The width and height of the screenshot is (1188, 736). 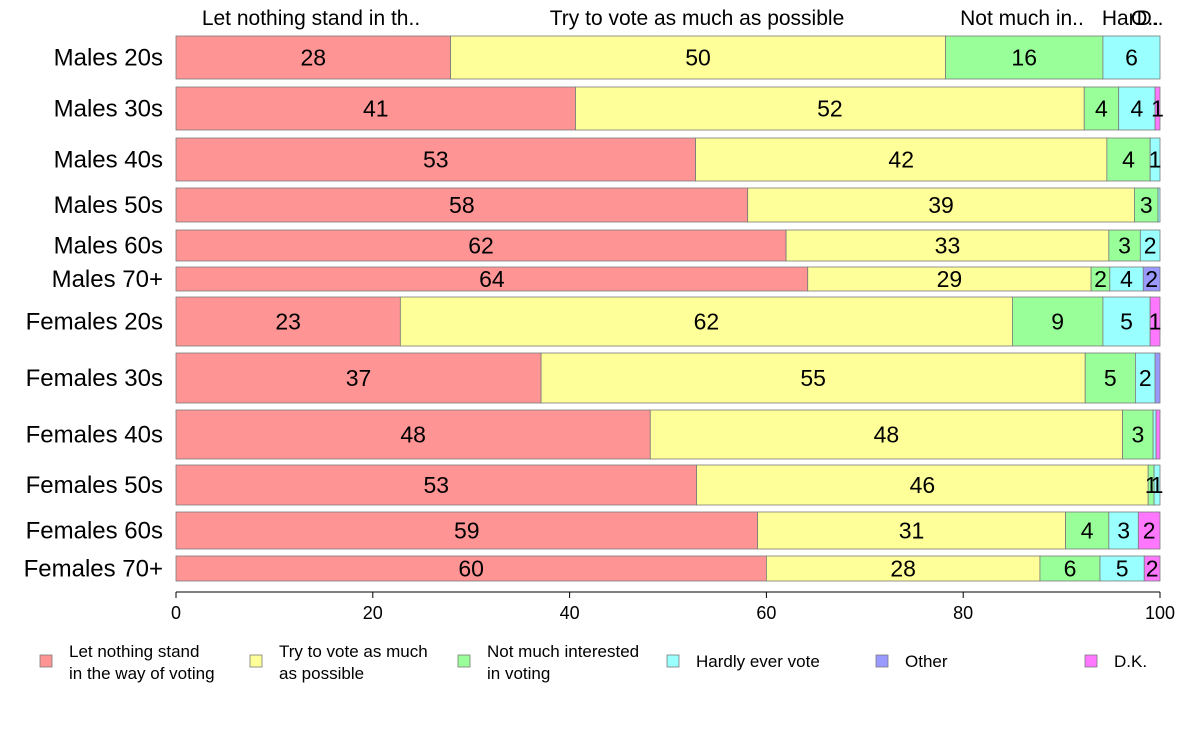 I want to click on legend-label: Hardly ever vote, so click(x=758, y=661).